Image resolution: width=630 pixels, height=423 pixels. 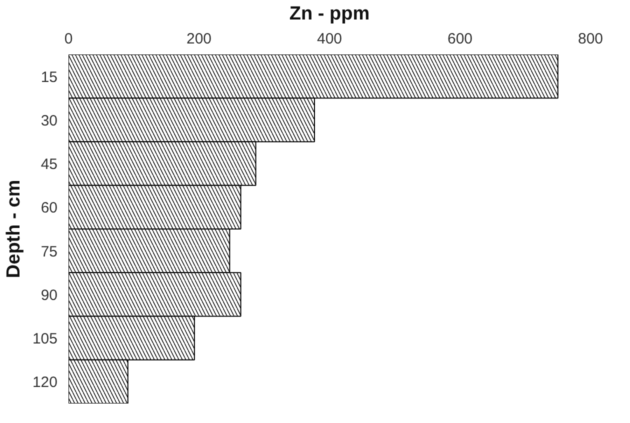 I want to click on x-tick-label: 600, so click(x=460, y=39).